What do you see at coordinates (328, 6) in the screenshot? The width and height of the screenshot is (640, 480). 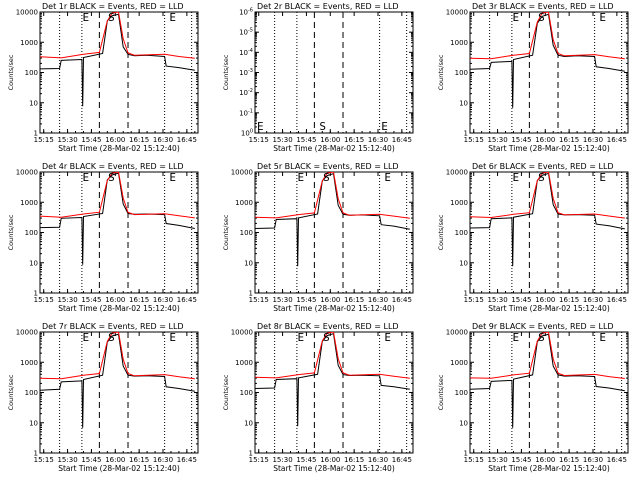 I see `plot-title: Det 2r BLACK = Events, RED = LLD` at bounding box center [328, 6].